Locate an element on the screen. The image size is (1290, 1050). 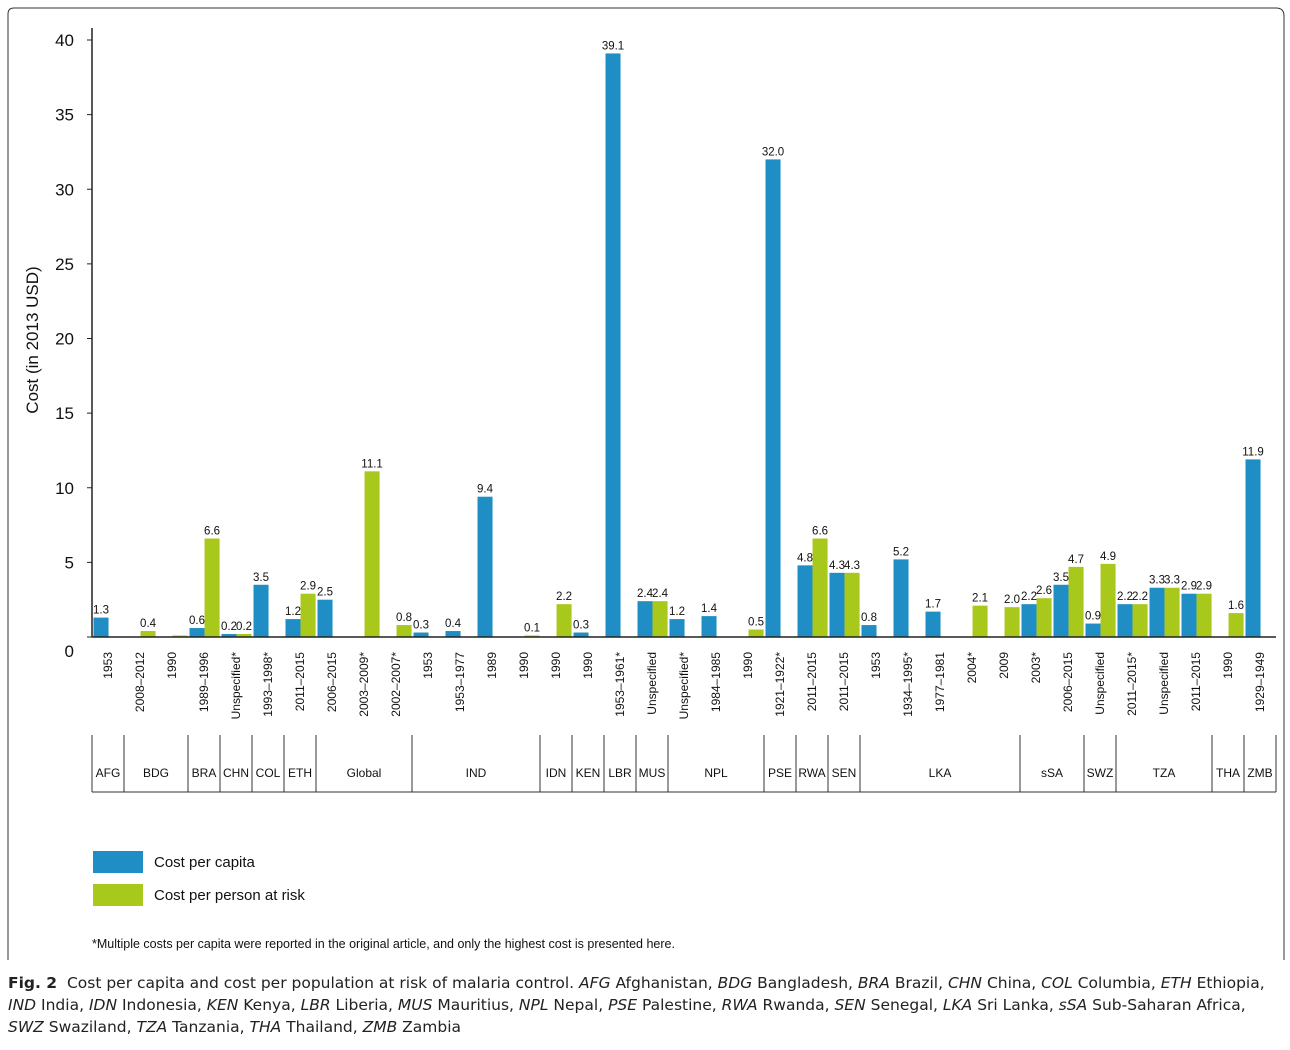
bar-value-label: 2.4 is located at coordinates (645, 594).